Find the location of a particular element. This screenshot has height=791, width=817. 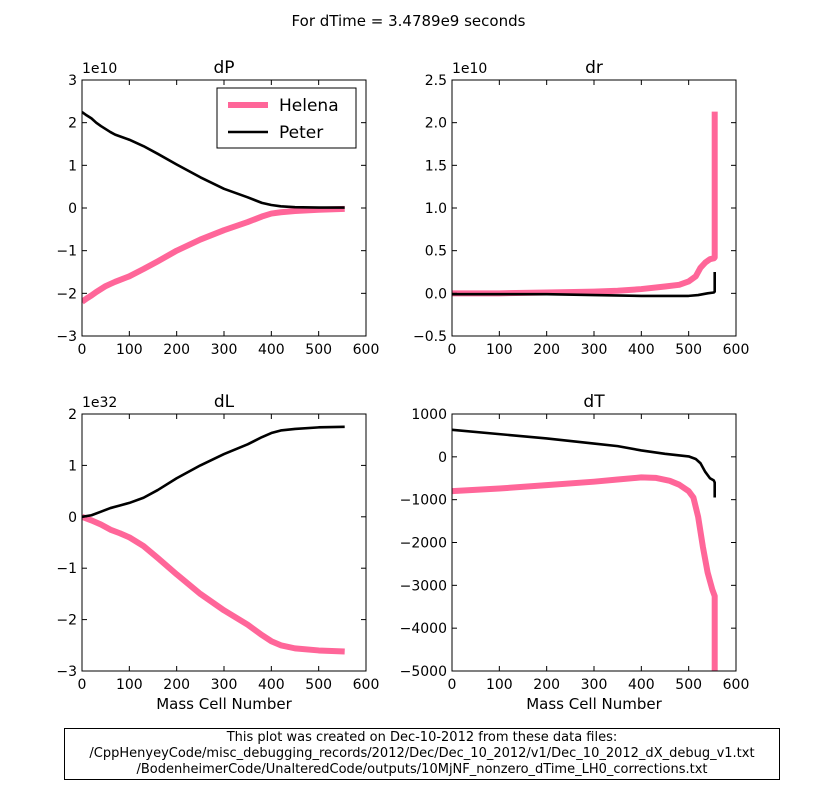

series-line-dr-helena is located at coordinates (585, 204).